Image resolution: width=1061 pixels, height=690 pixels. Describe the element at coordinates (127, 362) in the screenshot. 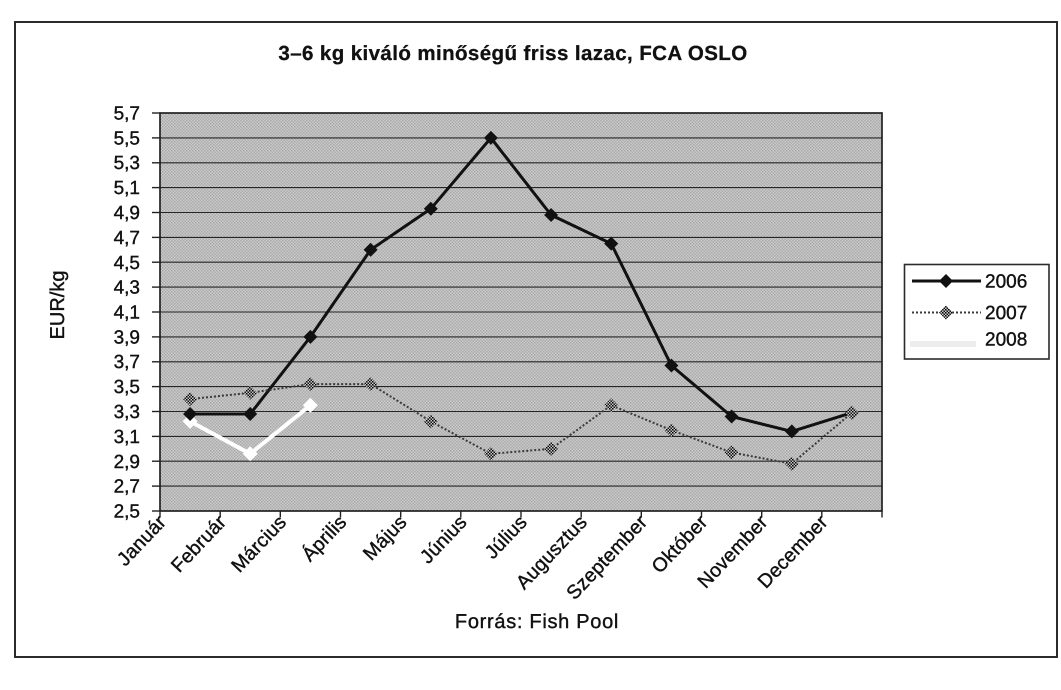

I see `svg-text: 3,7` at that location.